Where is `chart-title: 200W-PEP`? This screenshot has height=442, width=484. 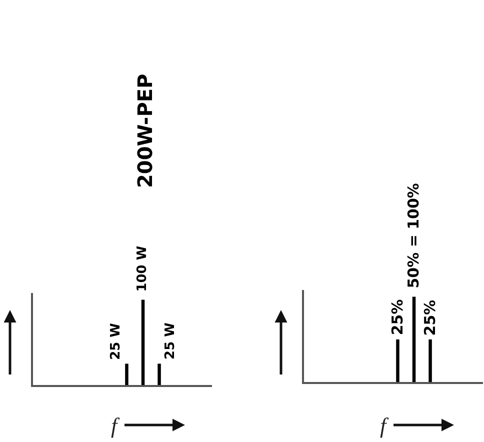
chart-title: 200W-PEP is located at coordinates (145, 131).